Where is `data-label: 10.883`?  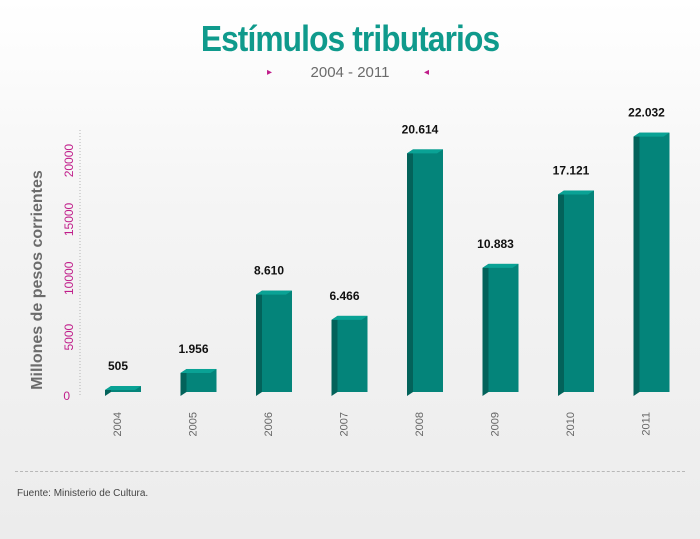
data-label: 10.883 is located at coordinates (495, 244).